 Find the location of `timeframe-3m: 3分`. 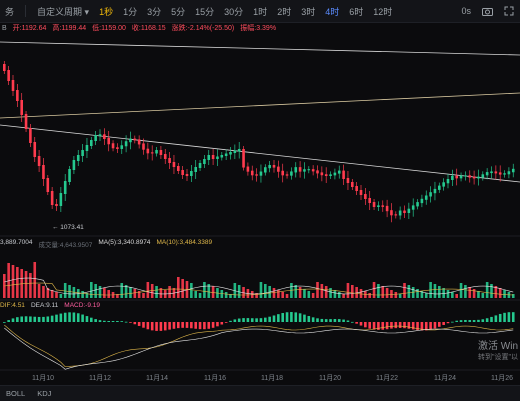

timeframe-3m: 3分 is located at coordinates (154, 11).